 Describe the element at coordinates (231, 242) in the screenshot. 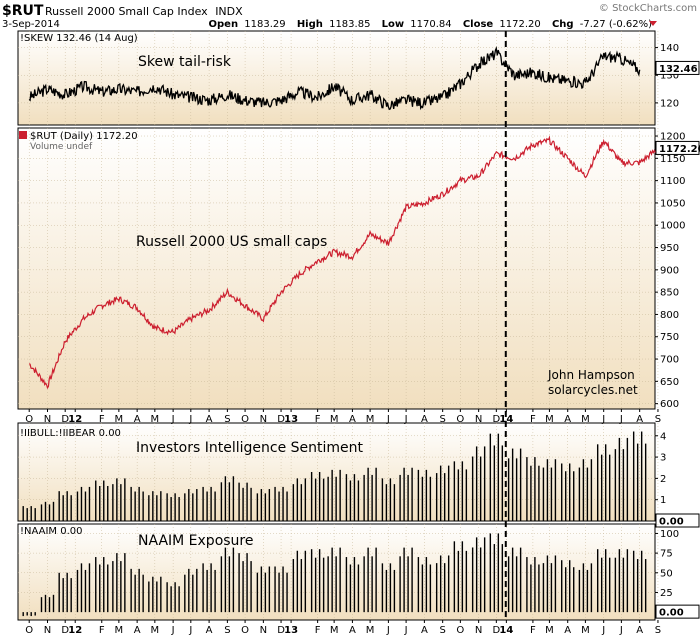

I see `panel-annotation: Russell 2000 US small caps` at that location.